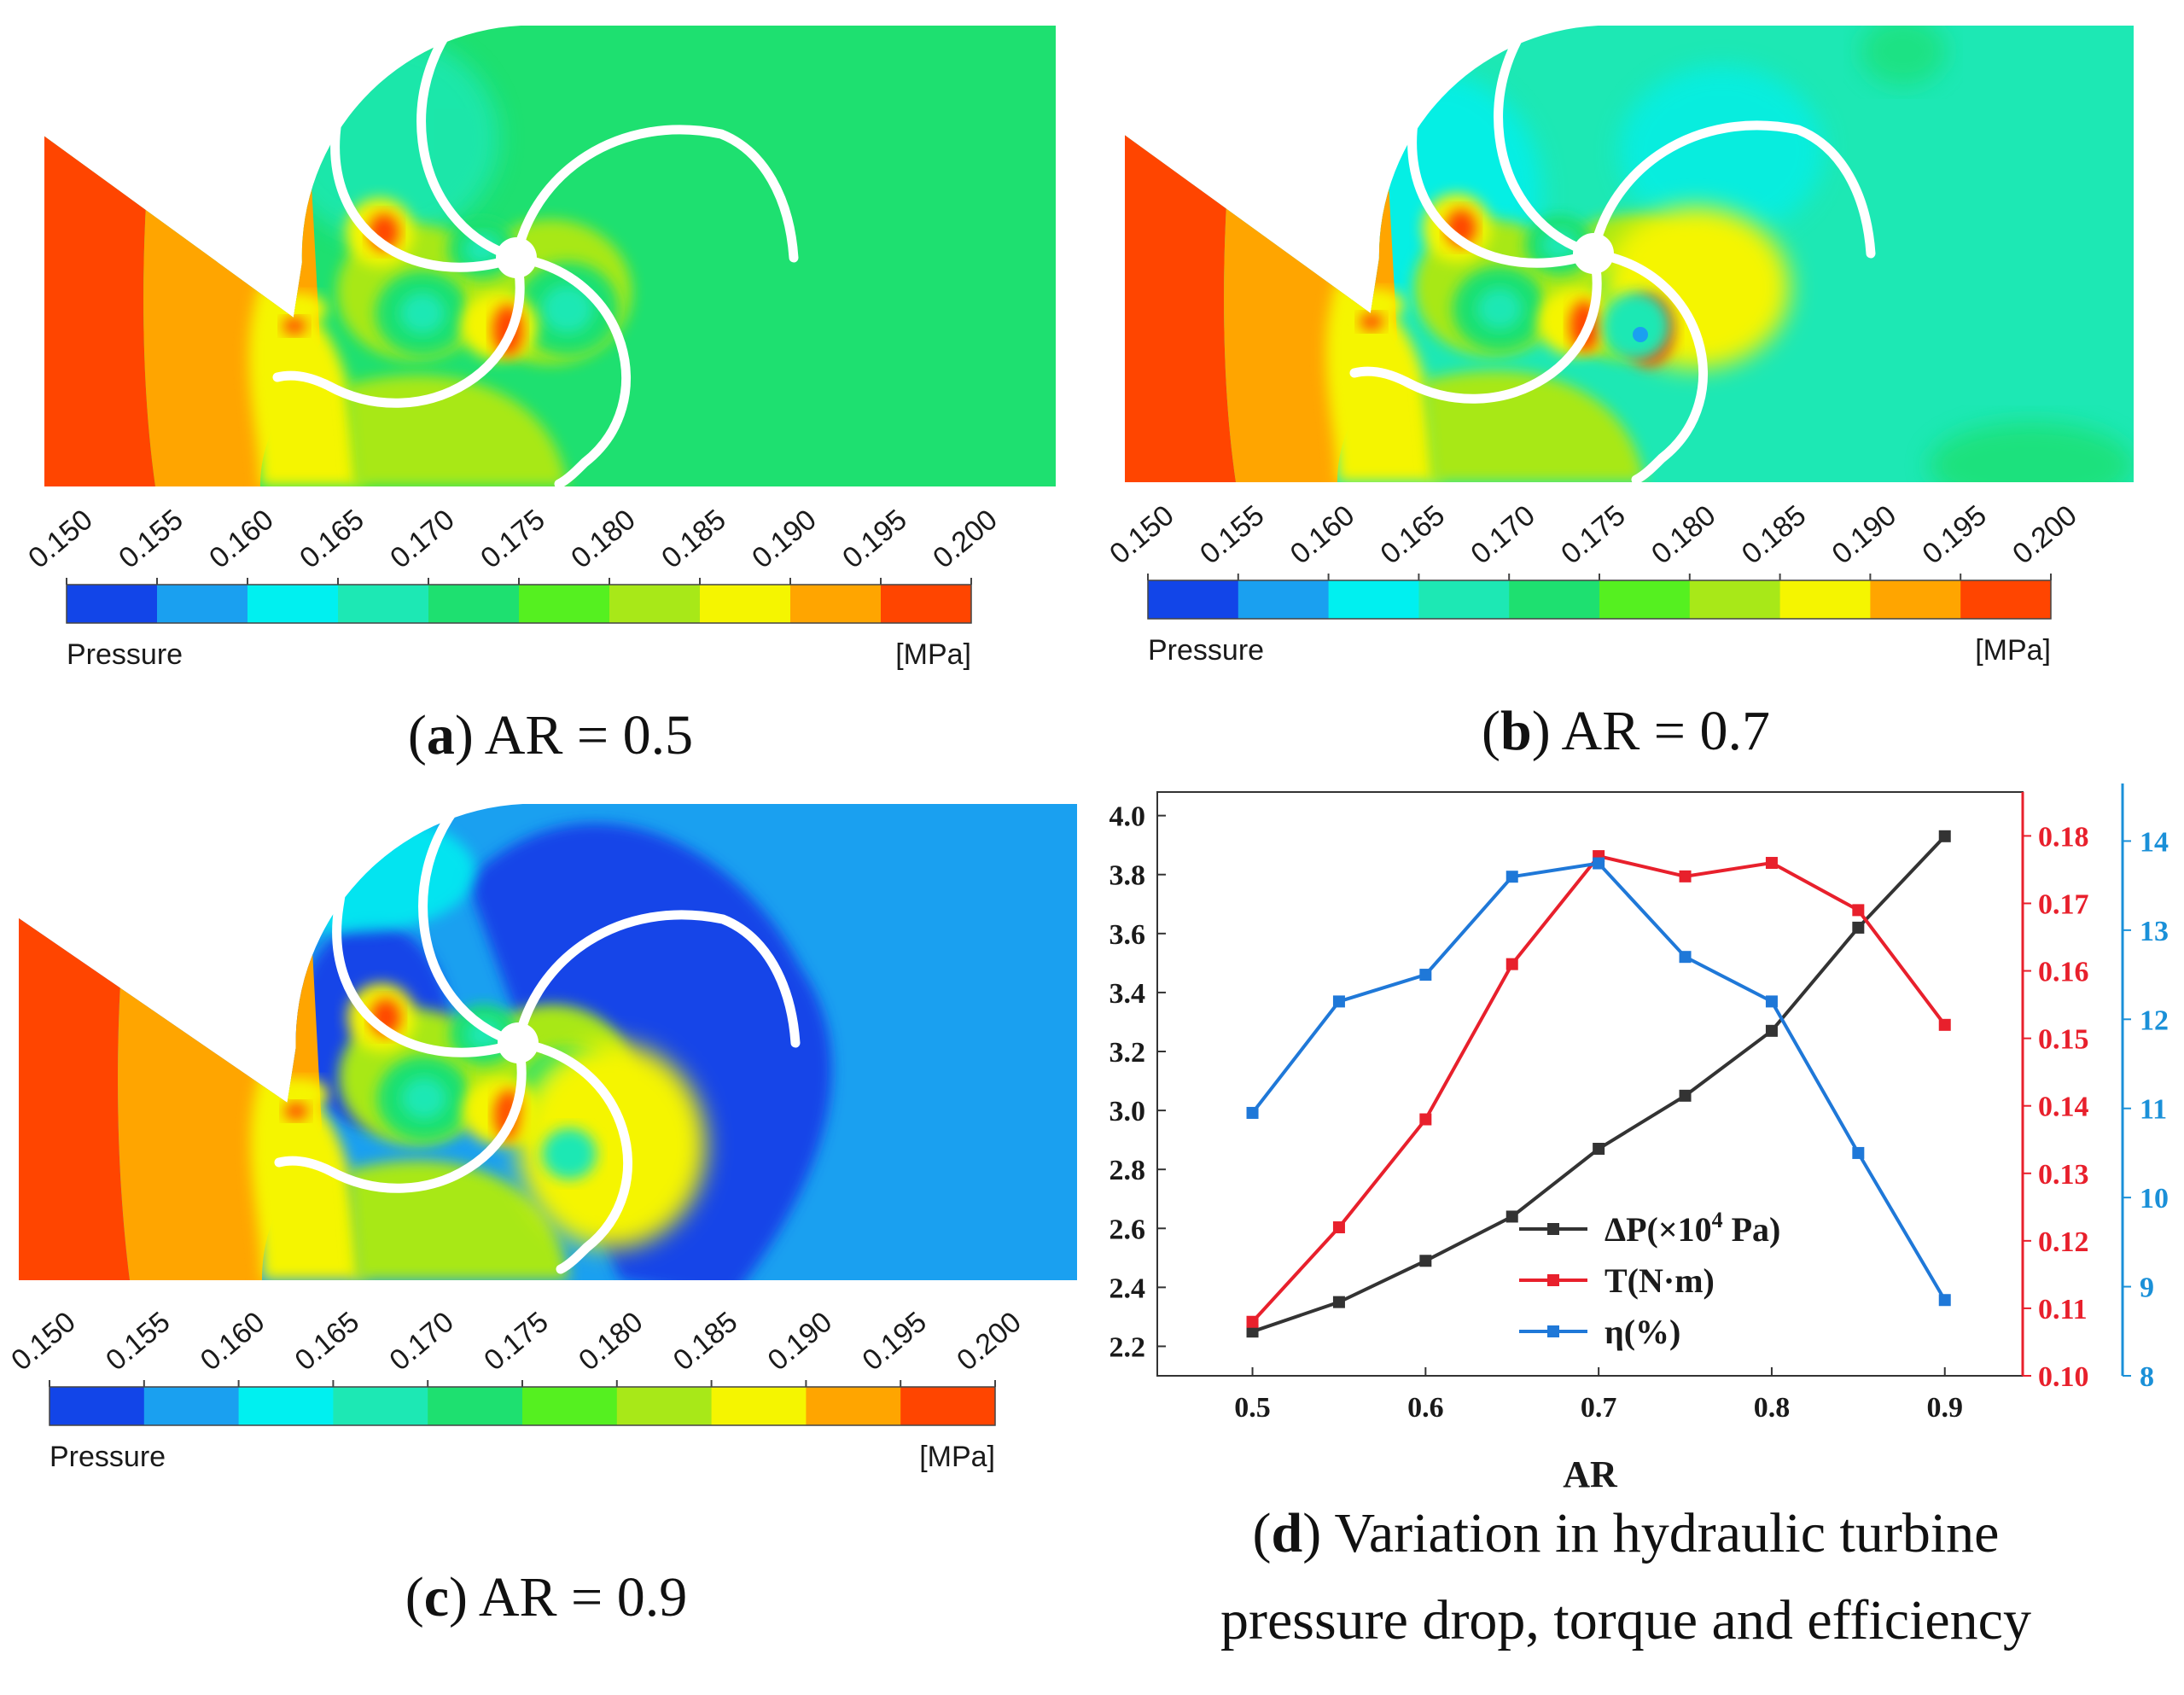 The height and width of the screenshot is (1695, 2184). What do you see at coordinates (2154, 1199) in the screenshot?
I see `efficiency-axis-tick: 10` at bounding box center [2154, 1199].